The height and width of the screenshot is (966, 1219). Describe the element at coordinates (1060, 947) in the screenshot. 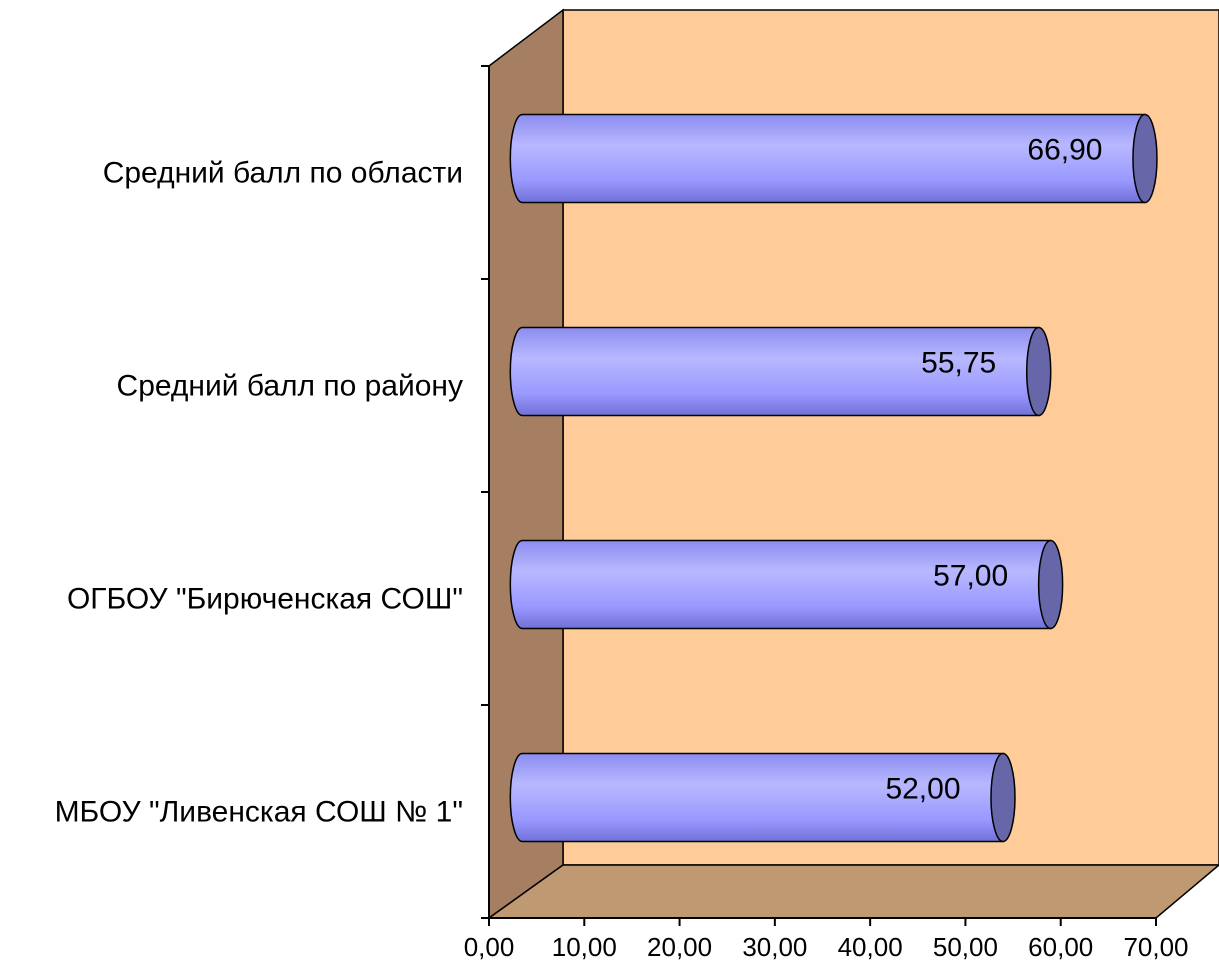

I see `x-tick-label: 60,00` at that location.